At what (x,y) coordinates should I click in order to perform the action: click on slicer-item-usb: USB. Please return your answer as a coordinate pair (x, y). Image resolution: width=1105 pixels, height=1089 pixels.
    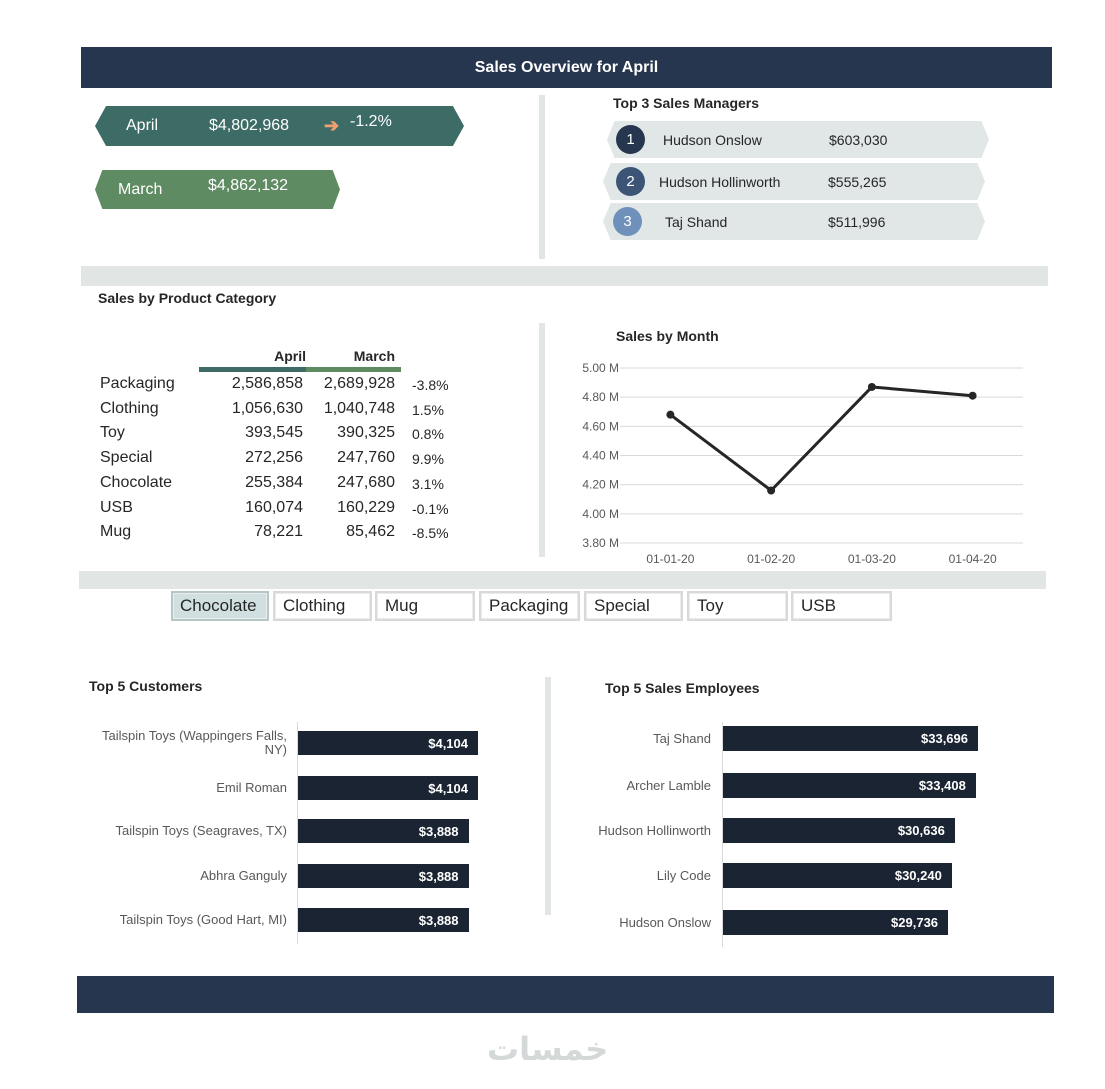
    Looking at the image, I should click on (841, 606).